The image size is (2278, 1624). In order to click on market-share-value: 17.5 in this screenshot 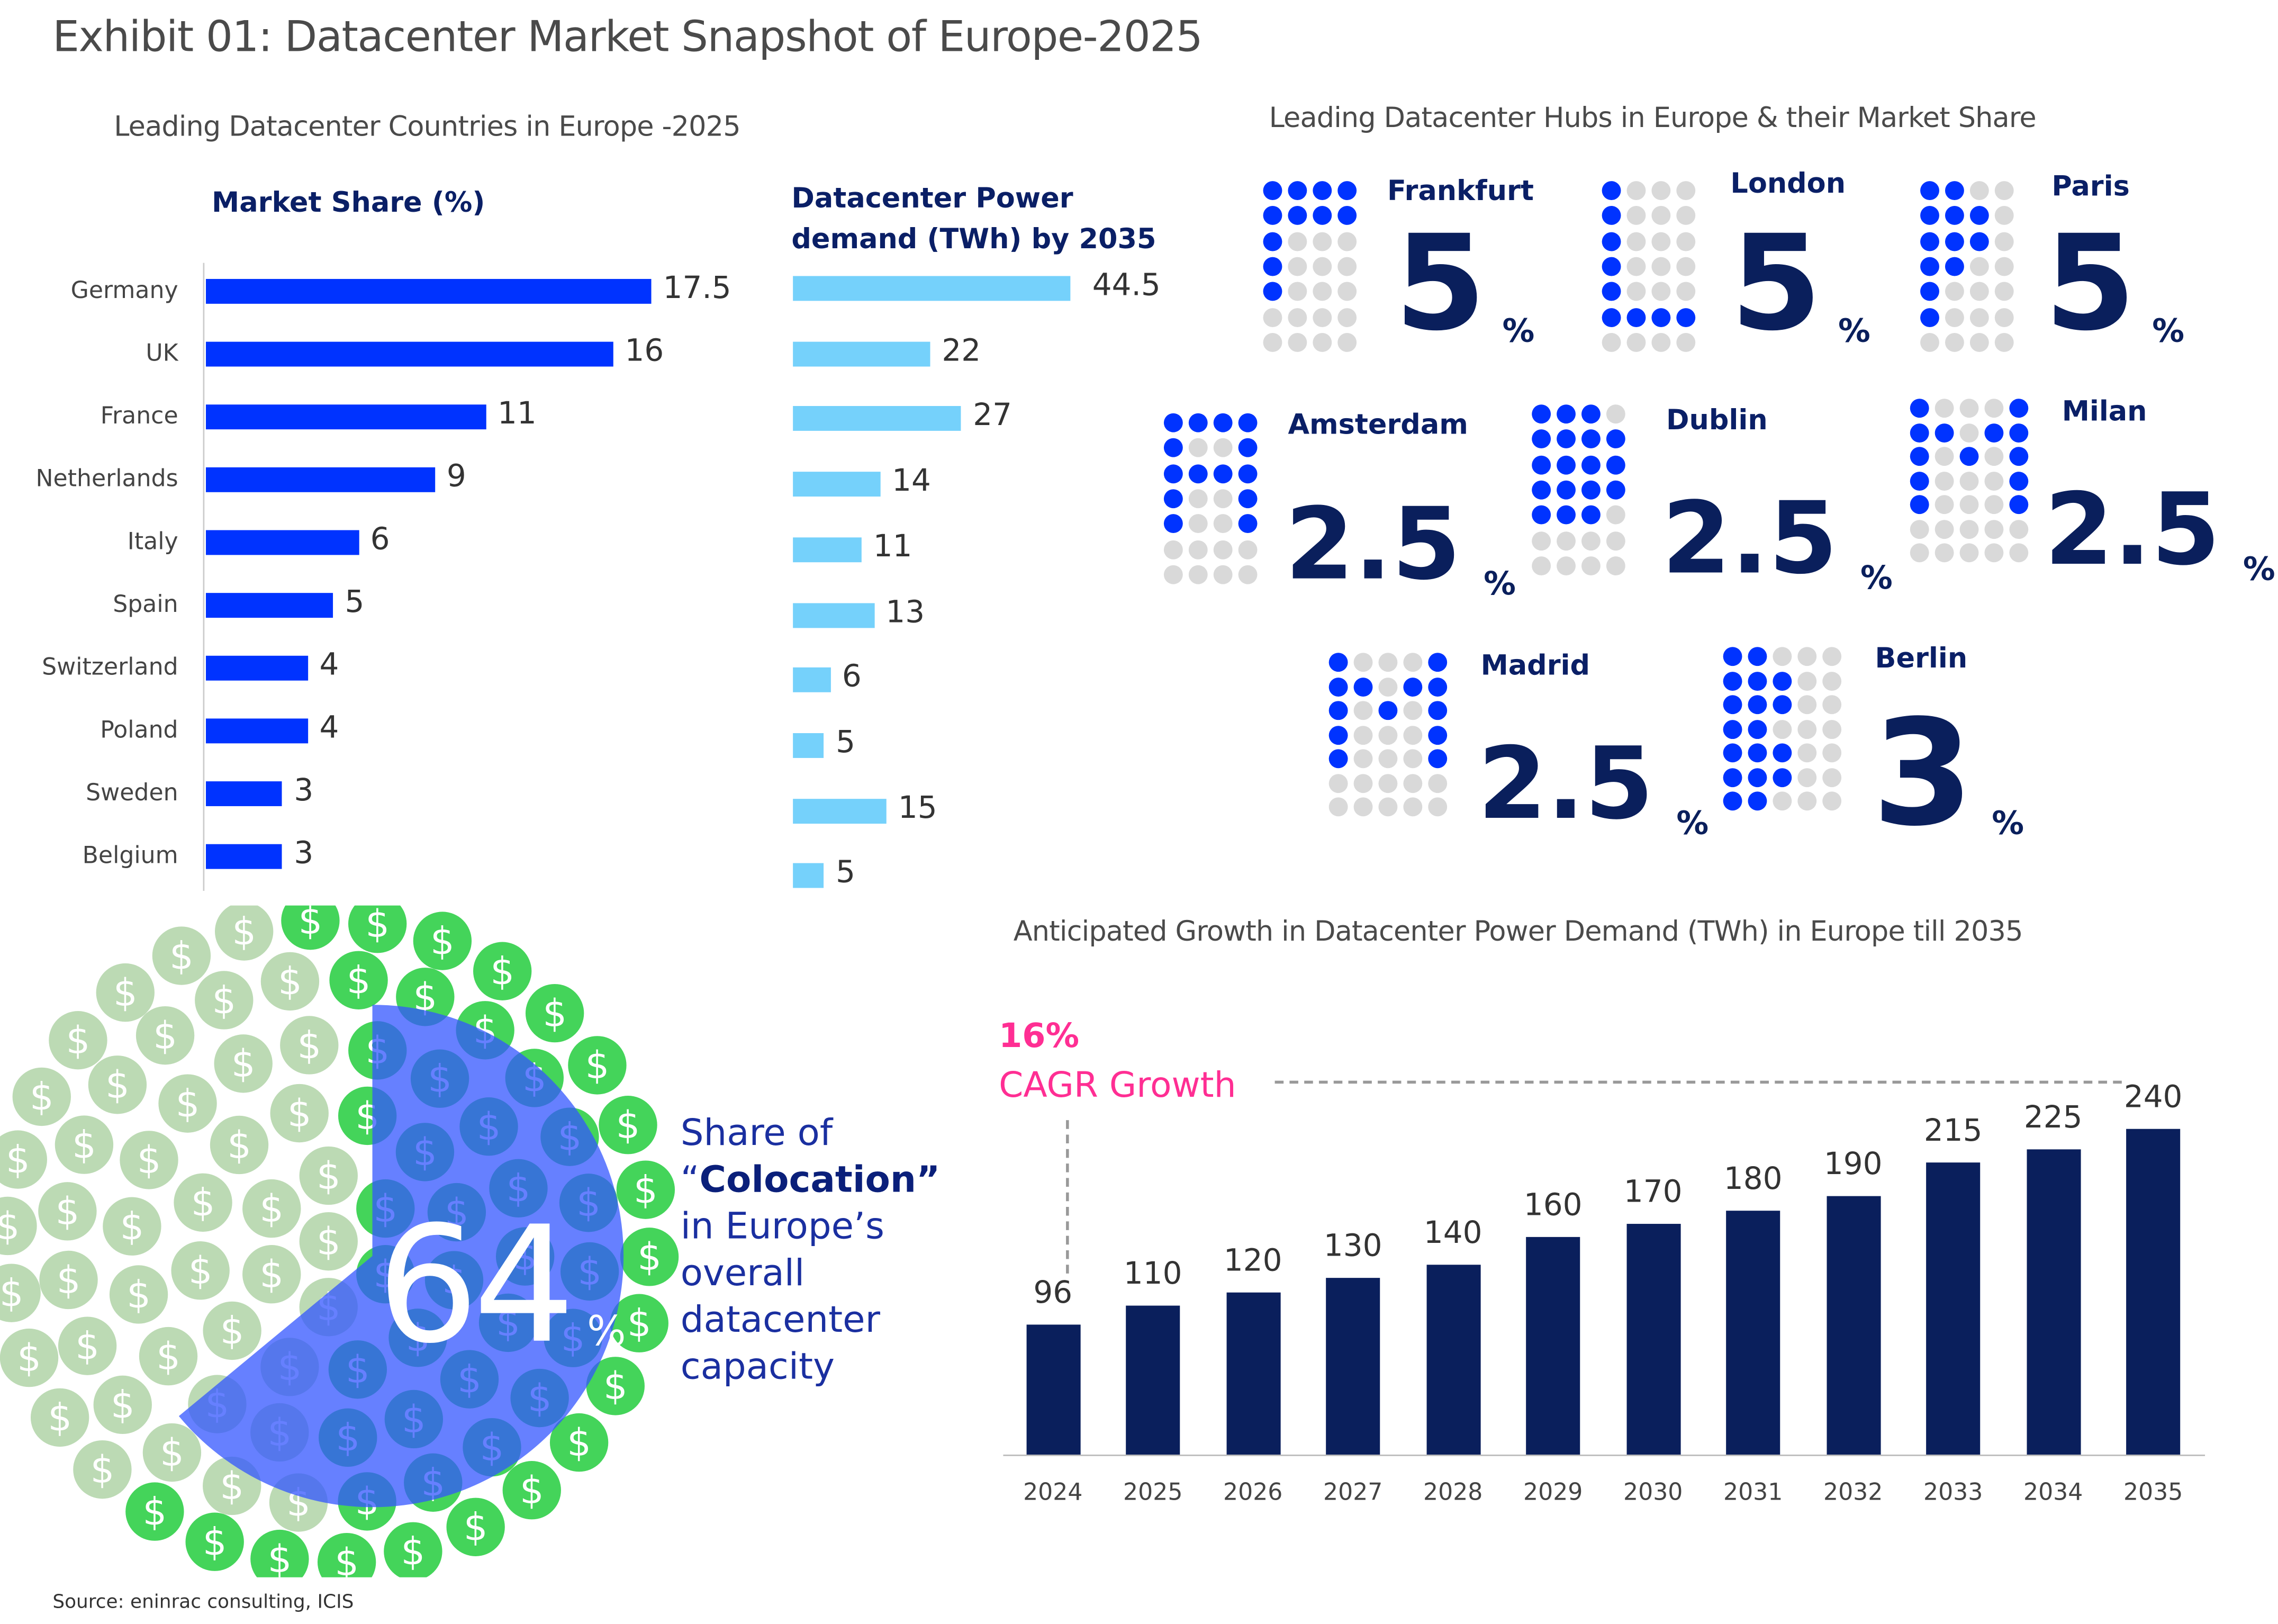, I will do `click(697, 287)`.